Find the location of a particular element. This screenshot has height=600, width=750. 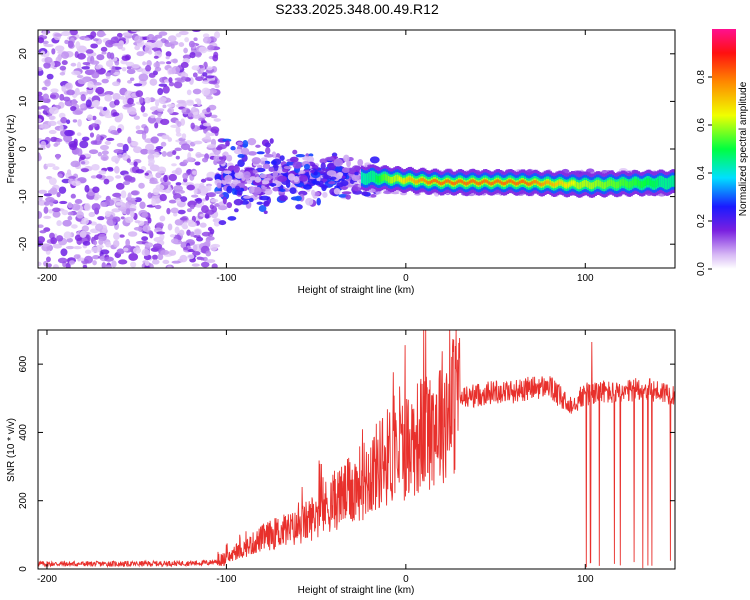

y-tick-label: 600 is located at coordinates (23, 363).